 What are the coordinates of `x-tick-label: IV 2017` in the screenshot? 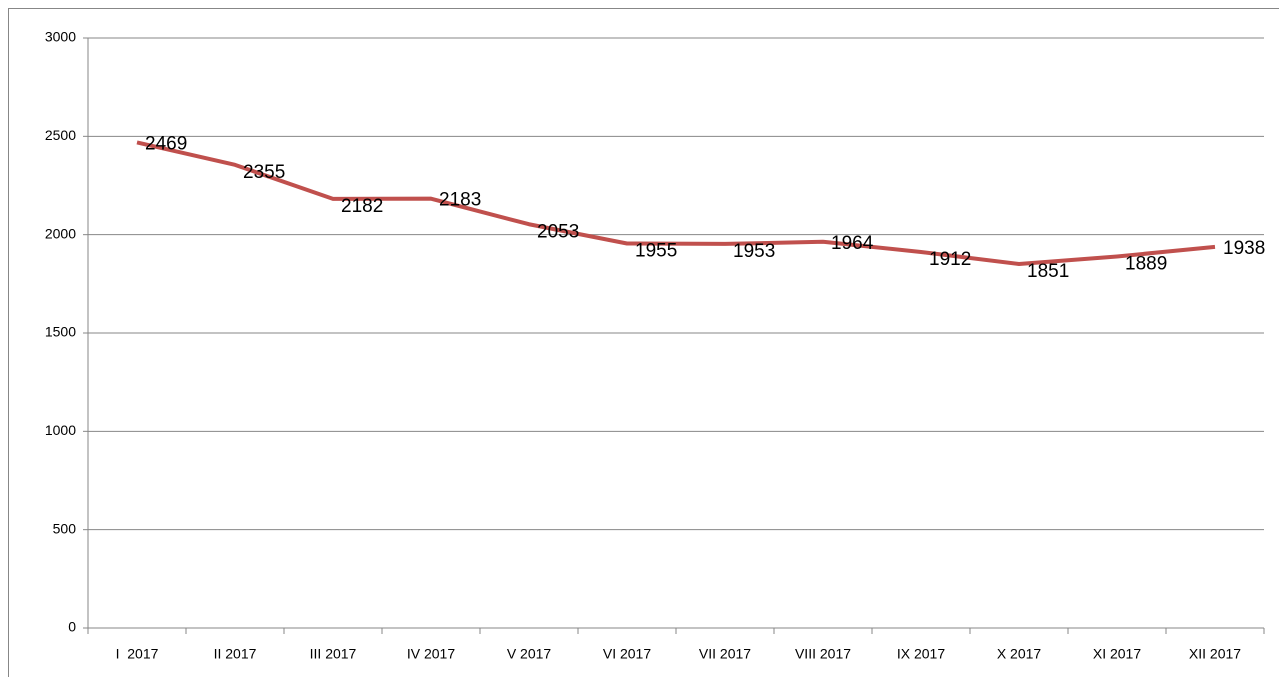 It's located at (431, 654).